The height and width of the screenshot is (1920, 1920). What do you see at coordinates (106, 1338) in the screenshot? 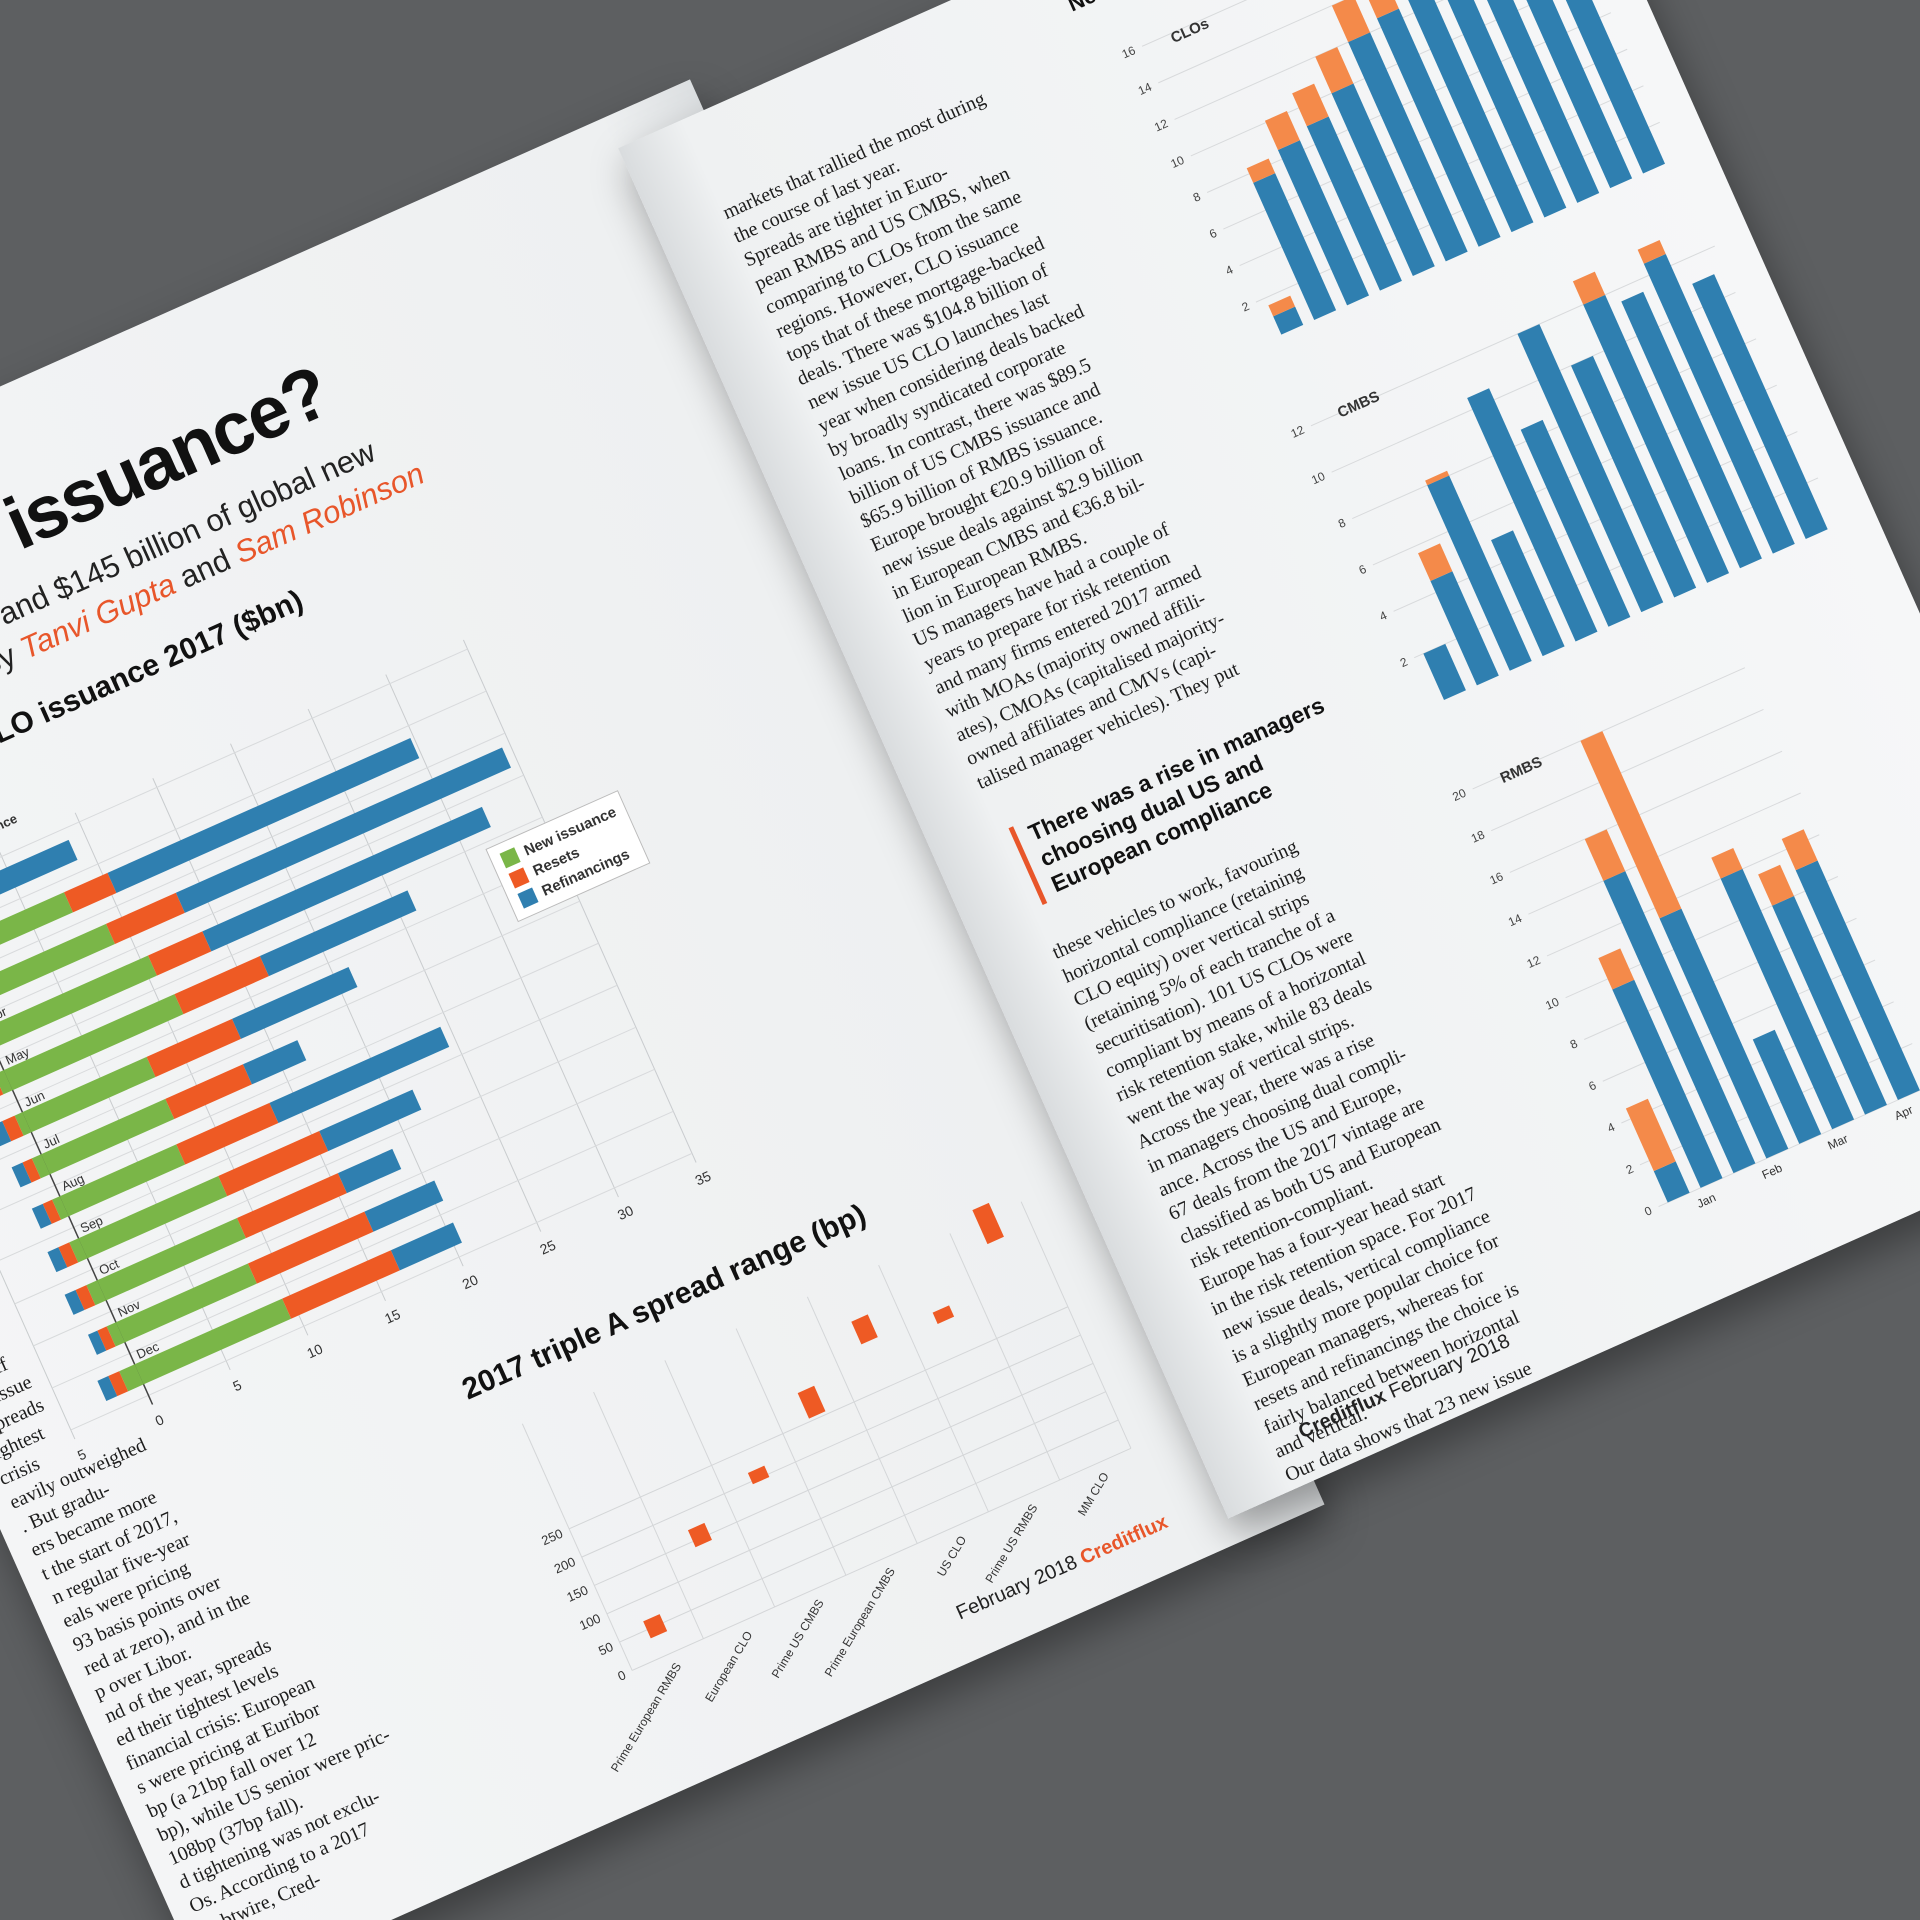
I see `euro-bar-resets` at bounding box center [106, 1338].